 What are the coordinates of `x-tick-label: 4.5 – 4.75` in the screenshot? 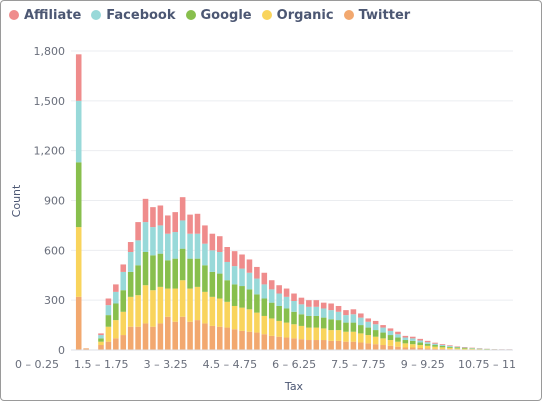 It's located at (230, 364).